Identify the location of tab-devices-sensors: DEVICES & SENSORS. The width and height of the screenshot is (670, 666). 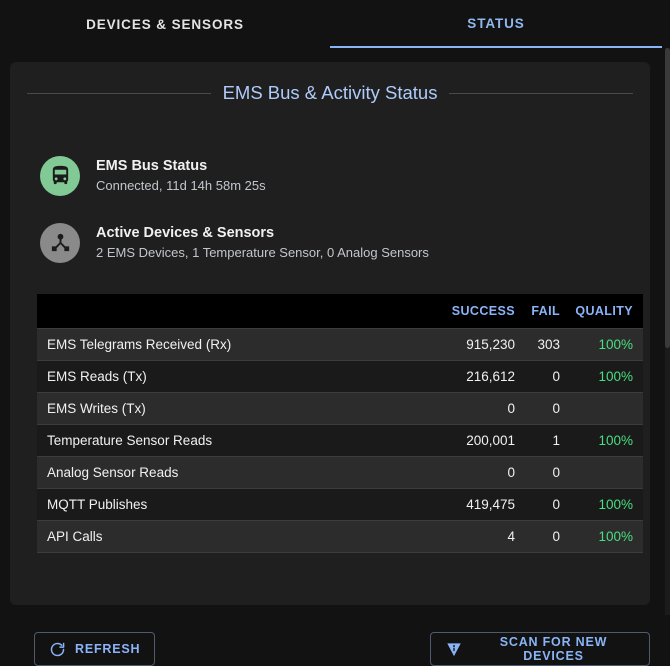
(165, 24).